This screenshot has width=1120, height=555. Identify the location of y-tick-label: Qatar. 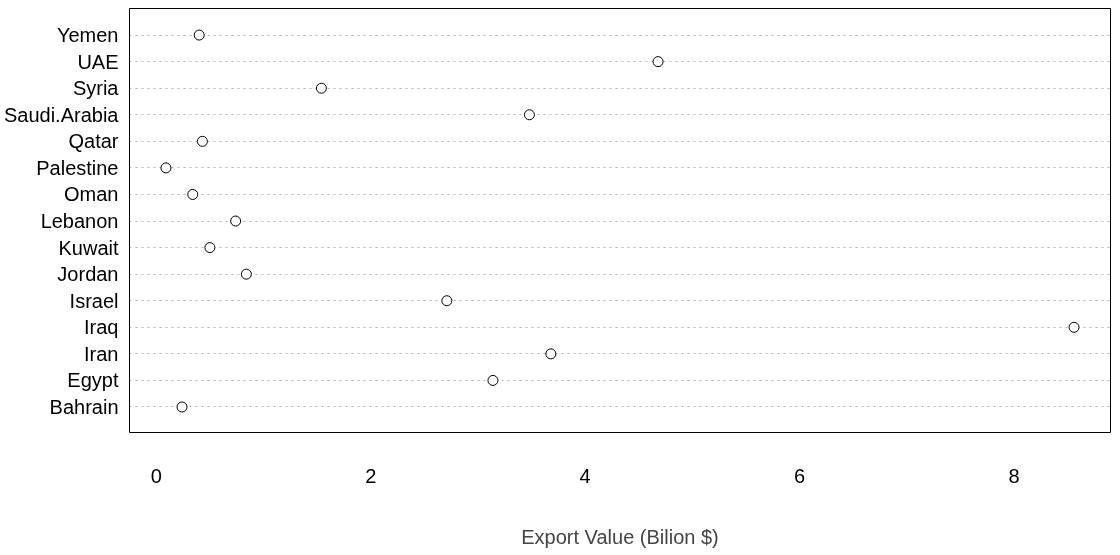
(93, 141).